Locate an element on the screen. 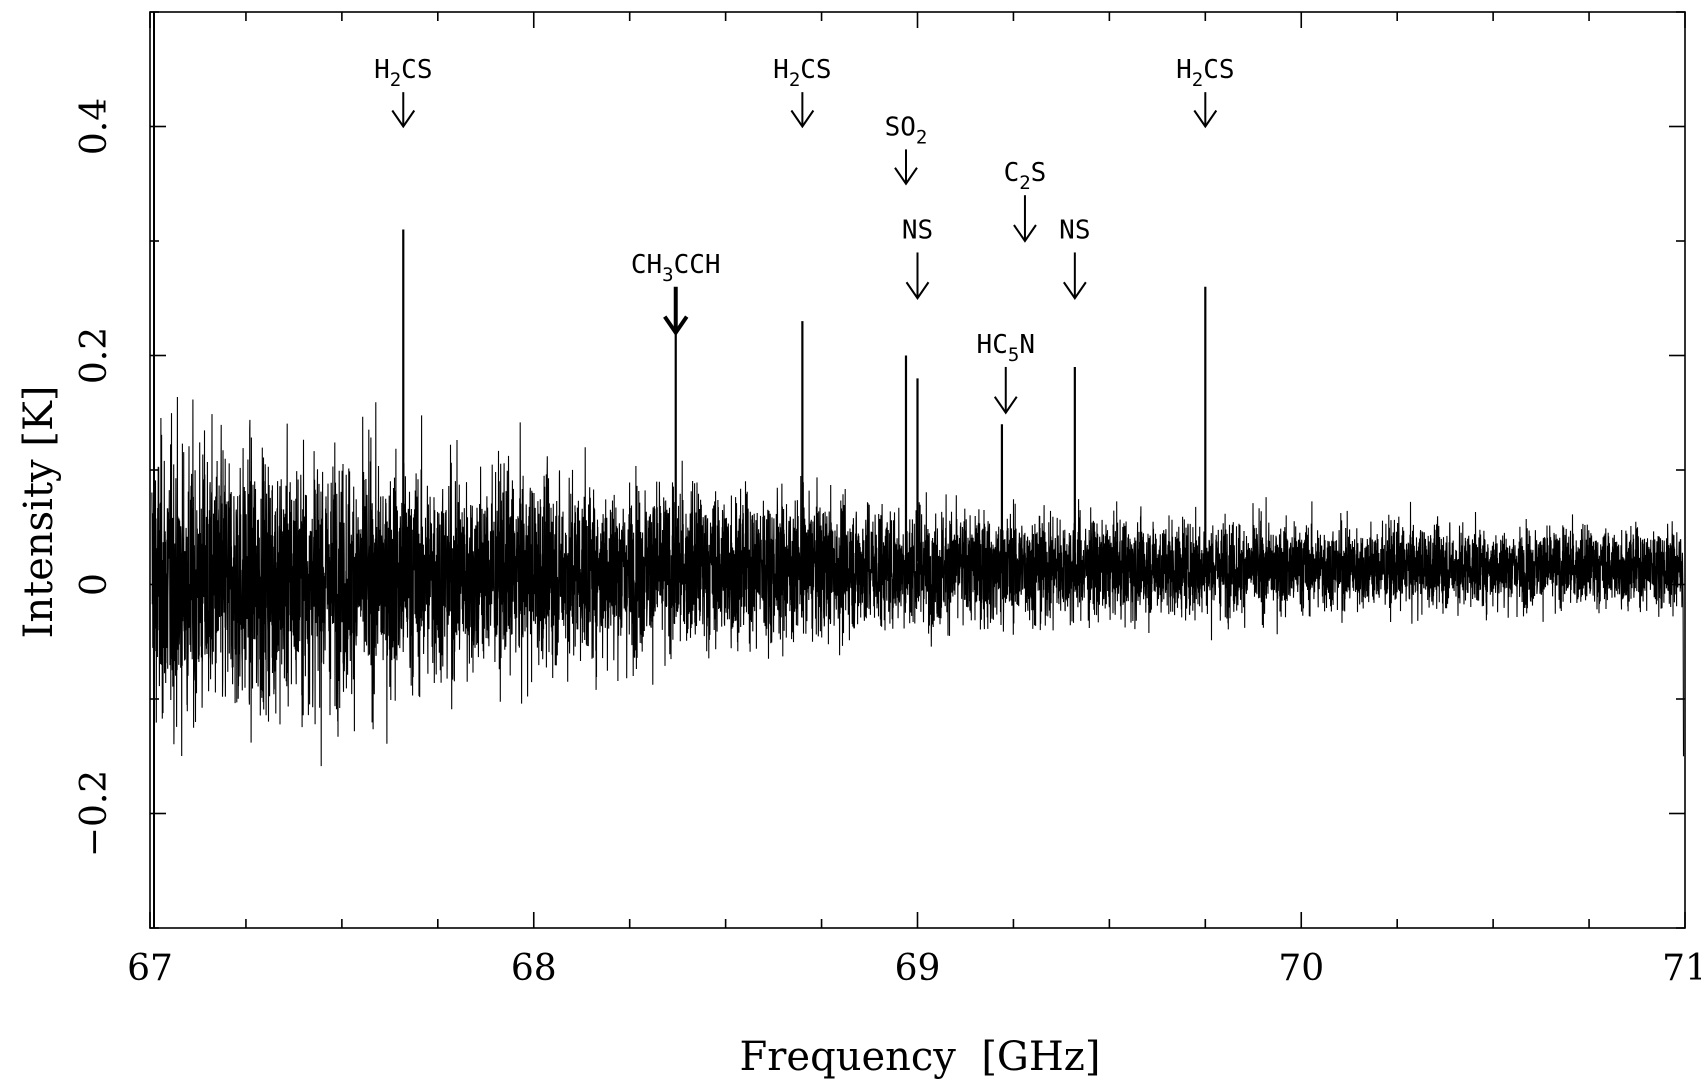 The width and height of the screenshot is (1701, 1082). x-axis-title: Frequency [GHz] is located at coordinates (920, 1057).